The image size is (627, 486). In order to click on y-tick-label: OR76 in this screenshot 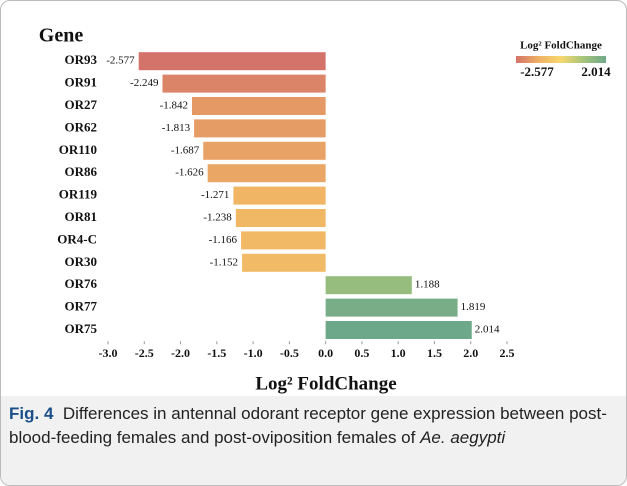, I will do `click(81, 283)`.